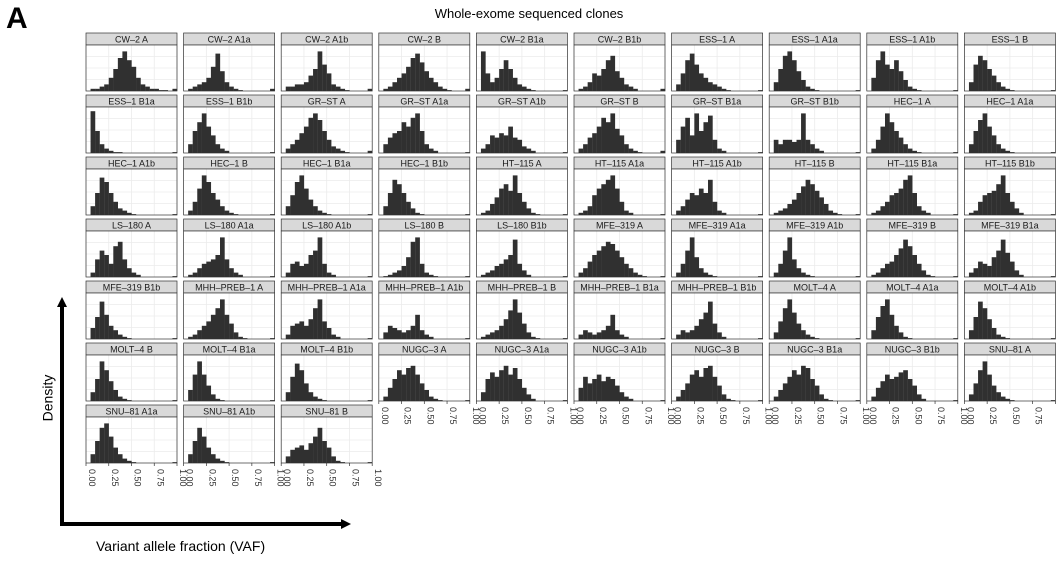  I want to click on facet-panel: CW–2 A, so click(131, 62).